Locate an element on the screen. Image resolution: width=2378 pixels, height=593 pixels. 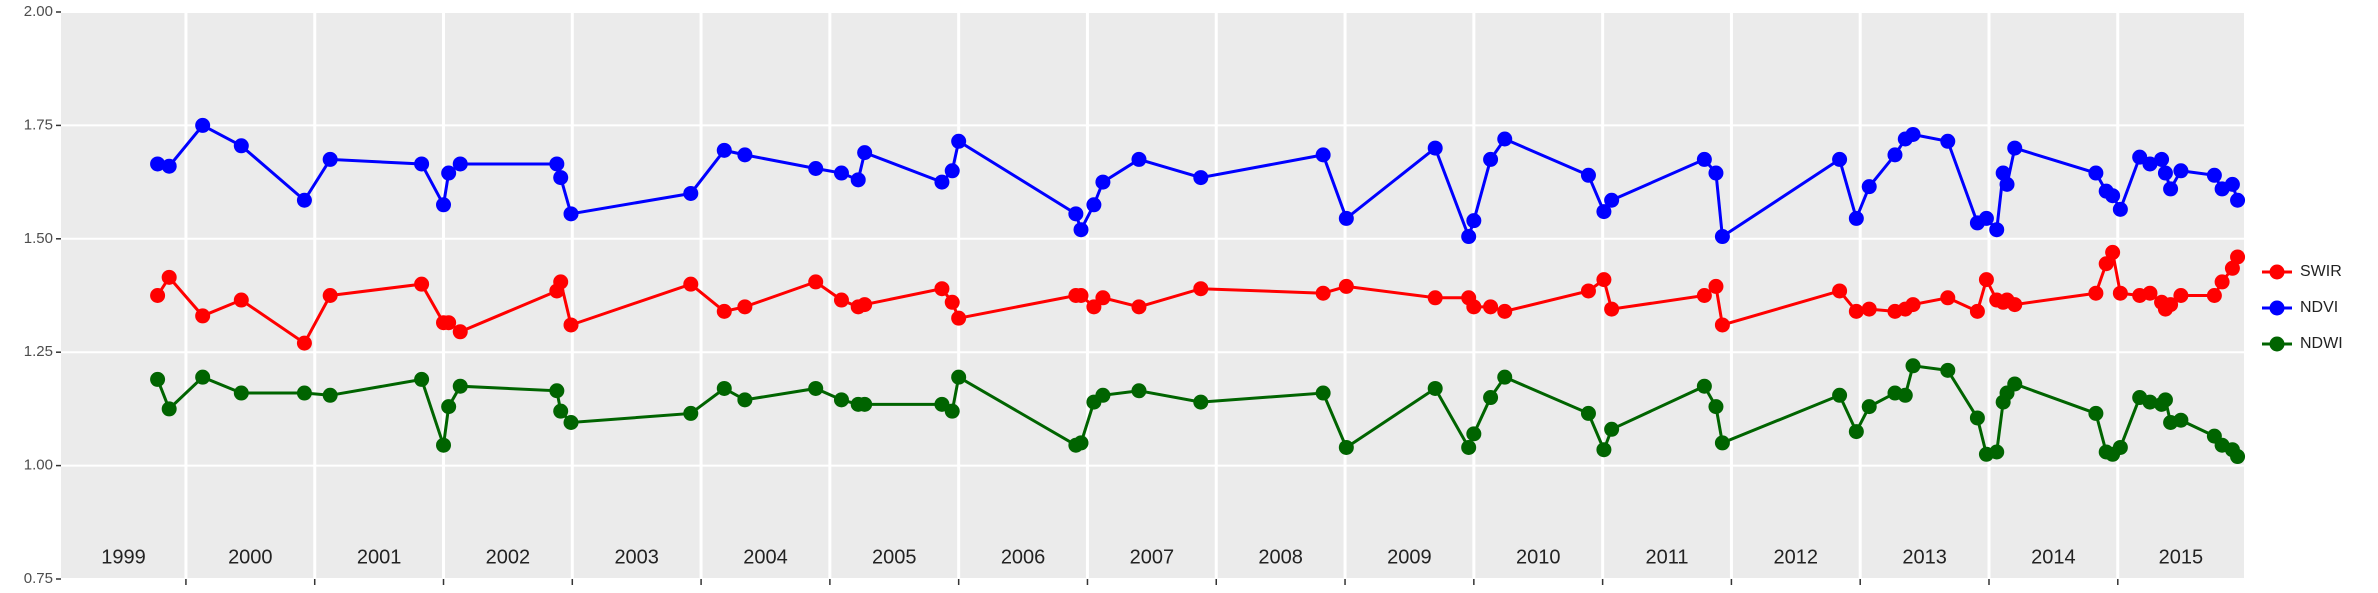
year-label: 2014 is located at coordinates (2053, 557).